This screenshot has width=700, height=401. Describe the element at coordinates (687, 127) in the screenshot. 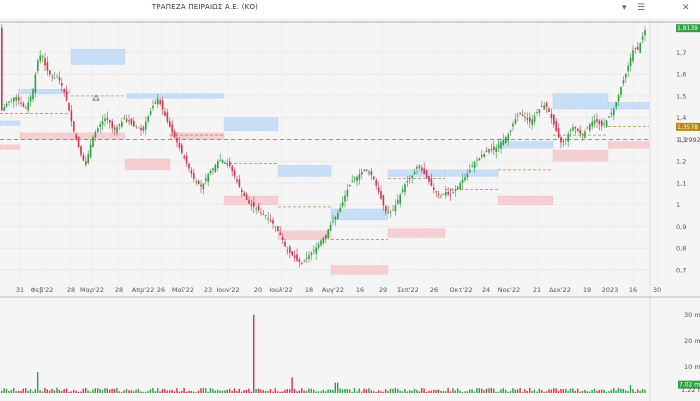

I see `level-price-label: 1,3578` at that location.